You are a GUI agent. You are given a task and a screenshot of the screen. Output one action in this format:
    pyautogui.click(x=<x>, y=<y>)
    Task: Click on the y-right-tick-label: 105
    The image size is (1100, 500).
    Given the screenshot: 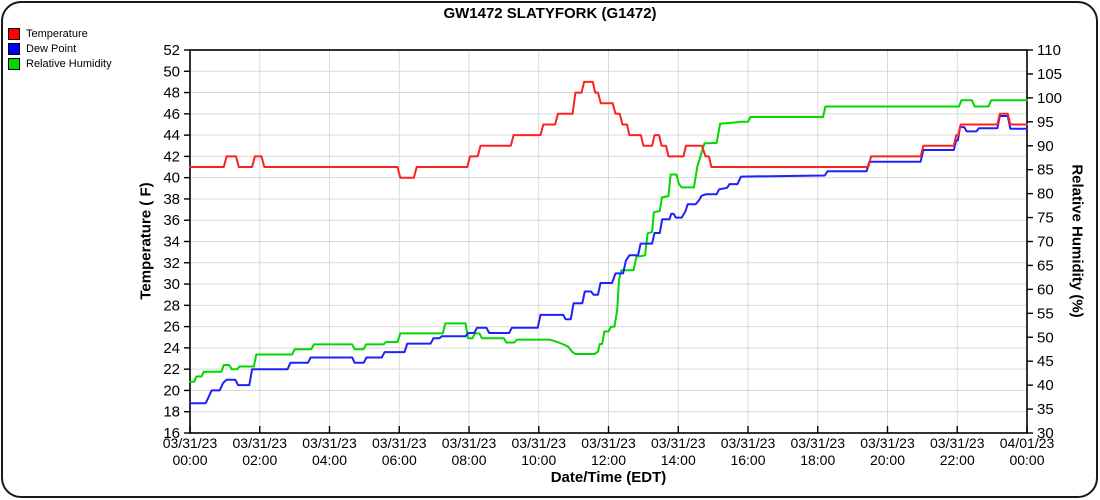 What is the action you would take?
    pyautogui.click(x=1049, y=74)
    